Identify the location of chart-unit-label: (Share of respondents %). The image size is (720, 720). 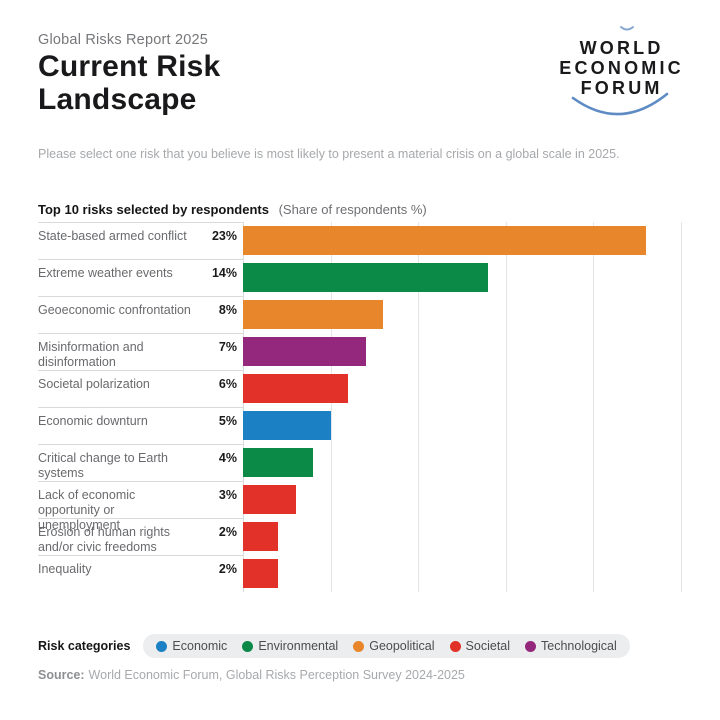
(352, 209).